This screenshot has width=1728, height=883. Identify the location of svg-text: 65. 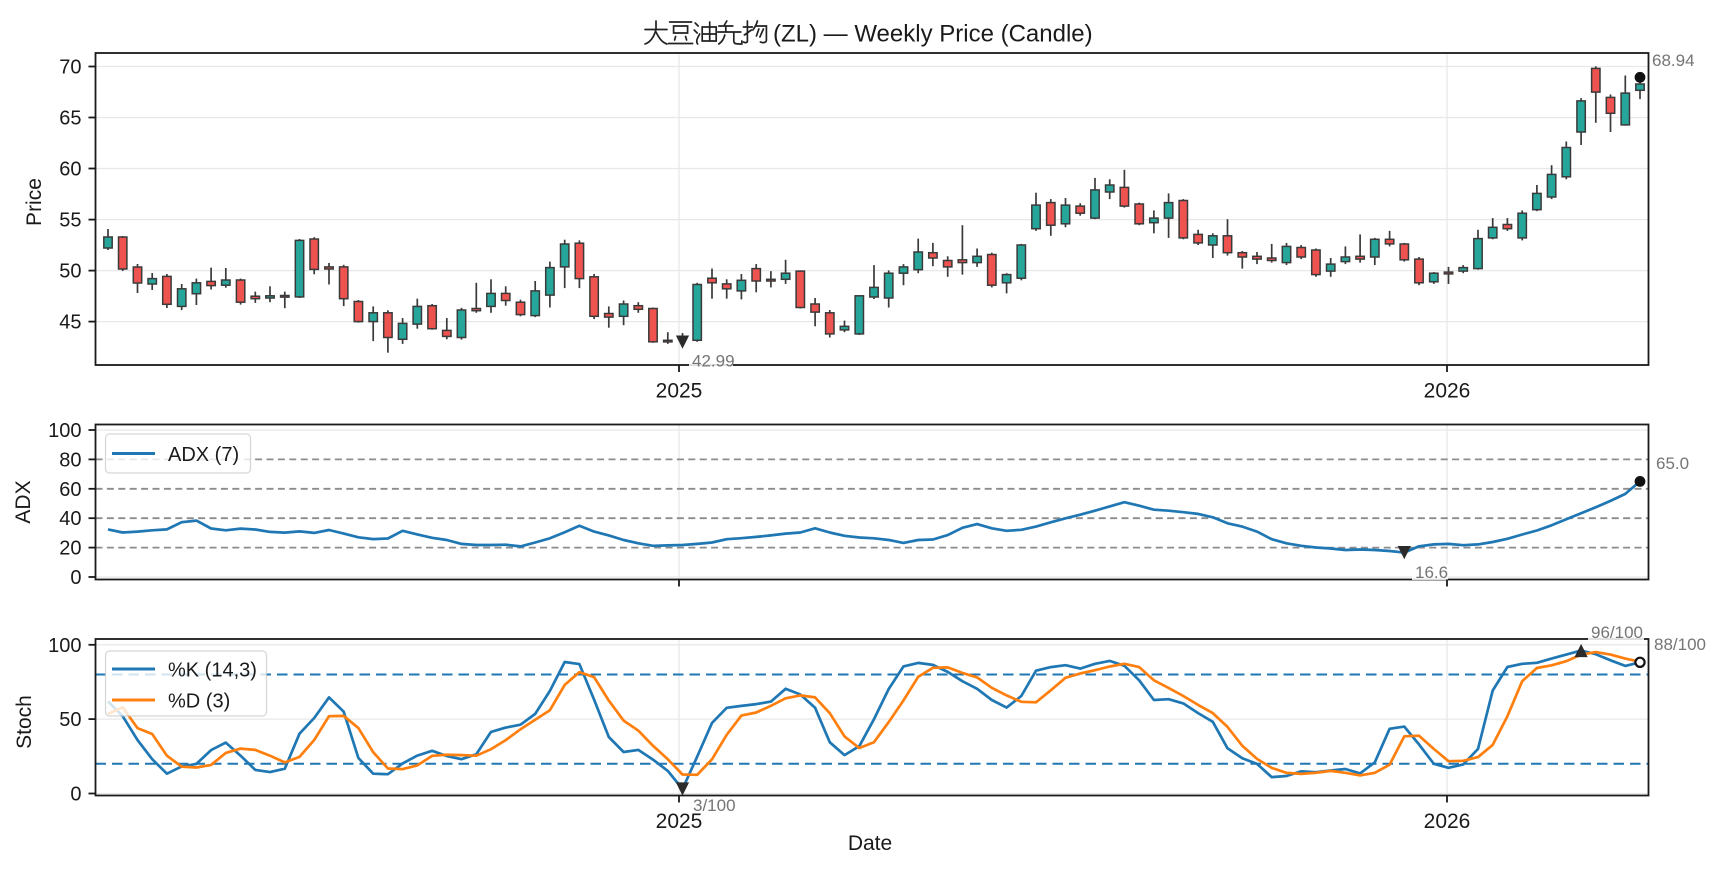
(70, 119).